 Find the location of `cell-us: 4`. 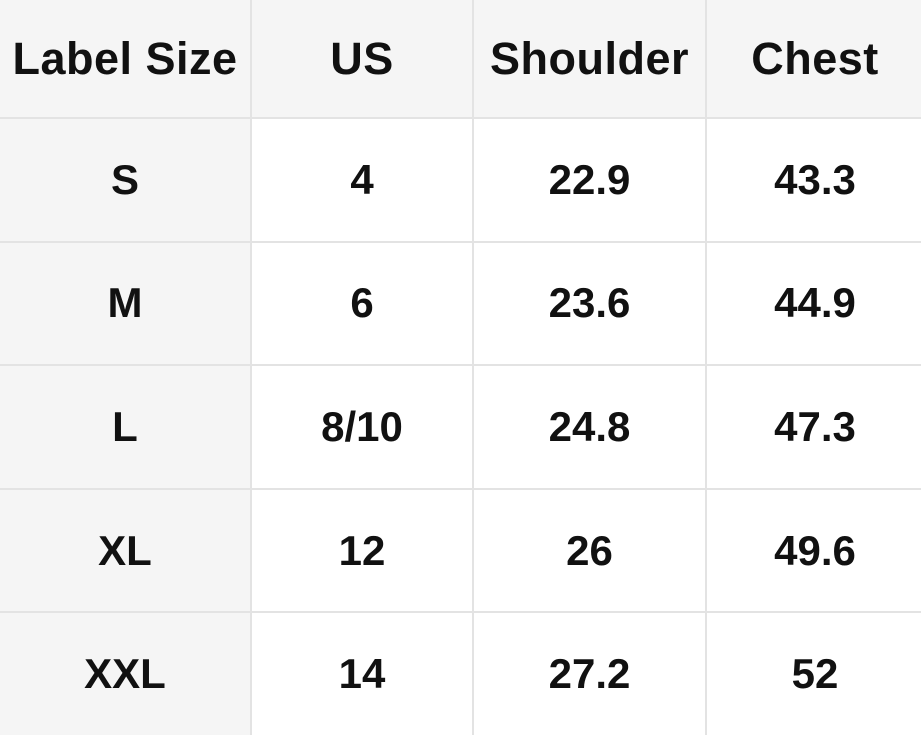

cell-us: 4 is located at coordinates (362, 180).